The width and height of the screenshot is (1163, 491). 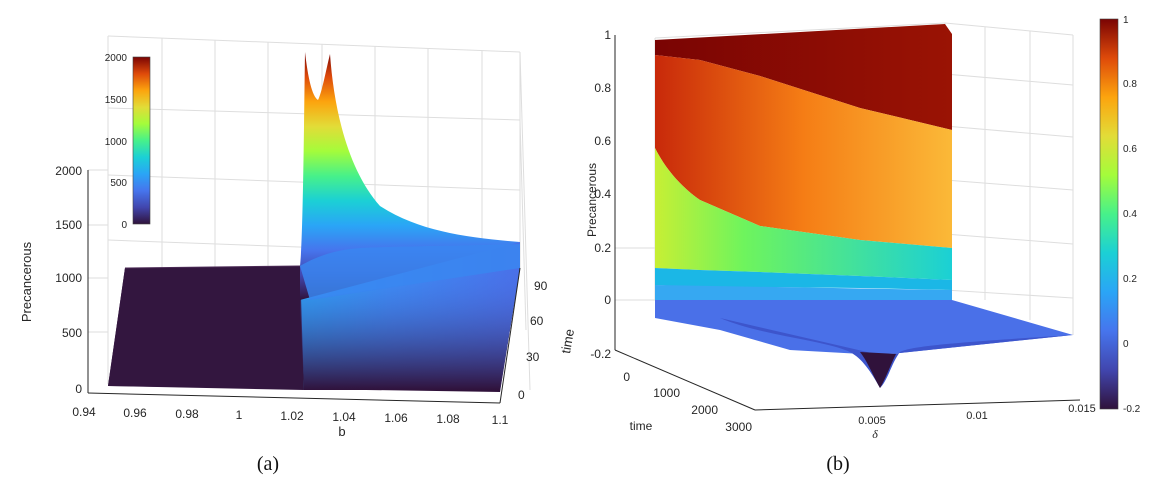 What do you see at coordinates (533, 340) in the screenshot?
I see `panel-a-y-ticks: 0 30 60 90` at bounding box center [533, 340].